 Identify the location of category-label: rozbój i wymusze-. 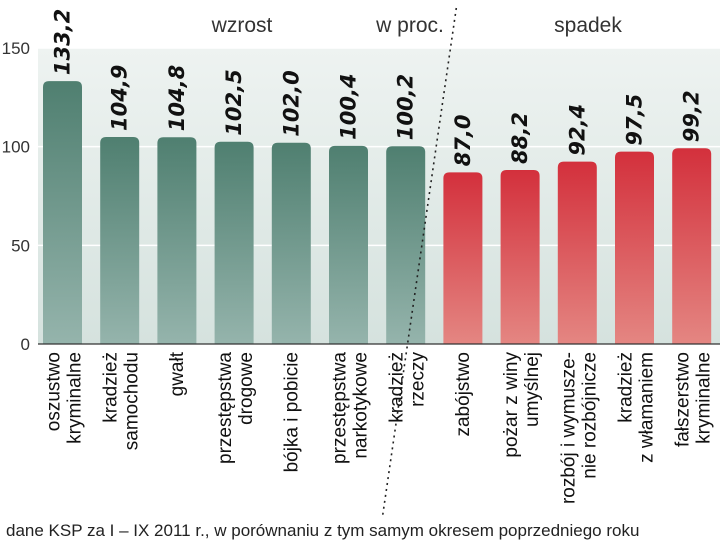
(568, 428).